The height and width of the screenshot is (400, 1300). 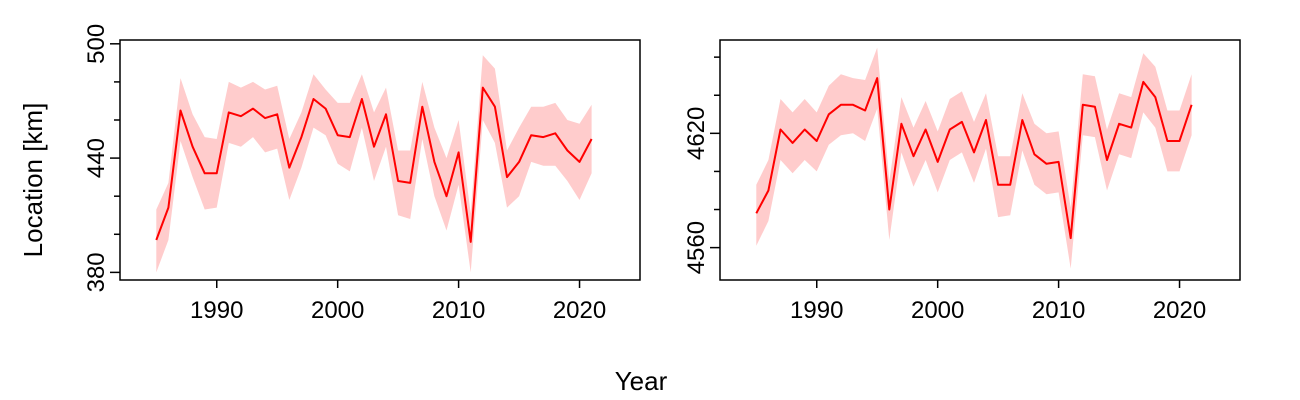 I want to click on y-tick-label: 4620, so click(x=696, y=133).